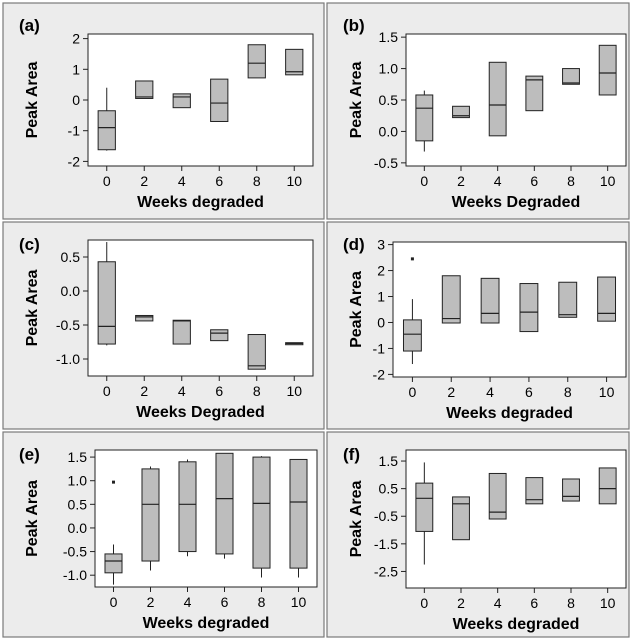 Image resolution: width=630 pixels, height=639 pixels. Describe the element at coordinates (381, 245) in the screenshot. I see `y-tick-label: 3` at that location.